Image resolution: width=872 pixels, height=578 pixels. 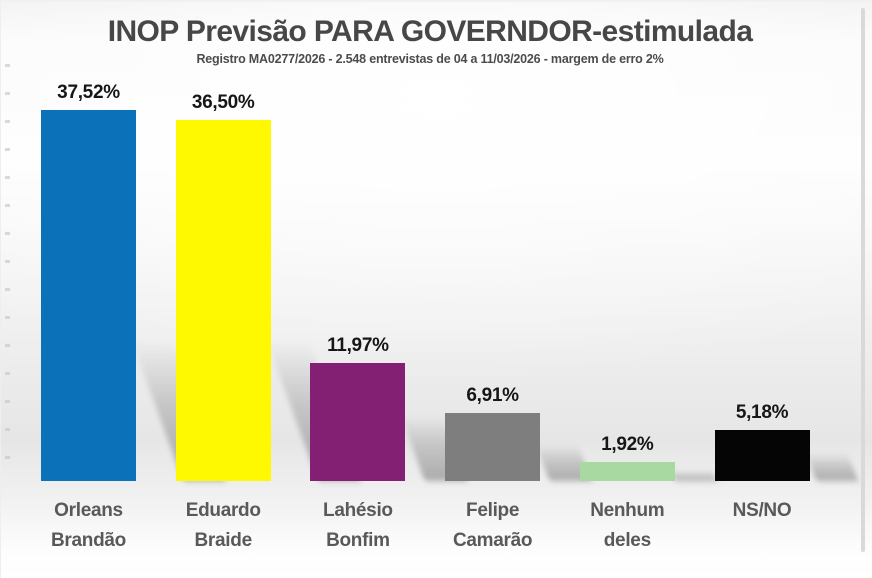 What do you see at coordinates (493, 526) in the screenshot?
I see `category-label: Felipe Camarão` at bounding box center [493, 526].